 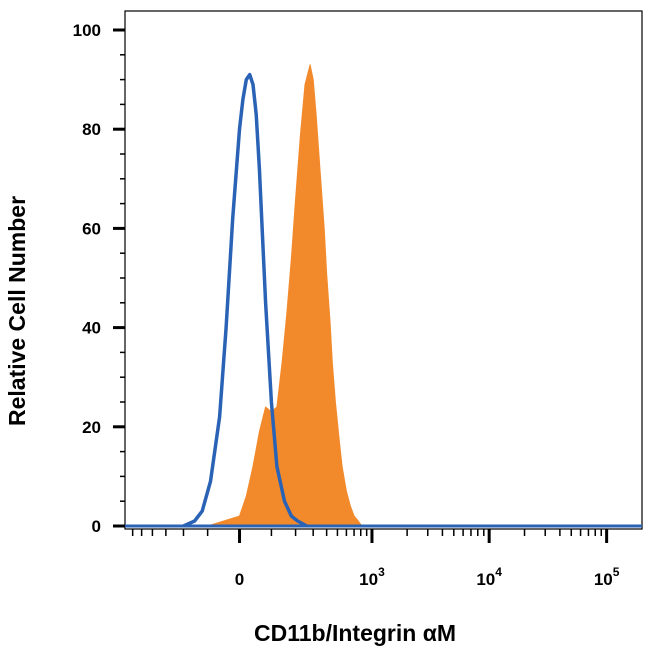 I want to click on y-tick-label-60: 60, so click(x=91, y=228).